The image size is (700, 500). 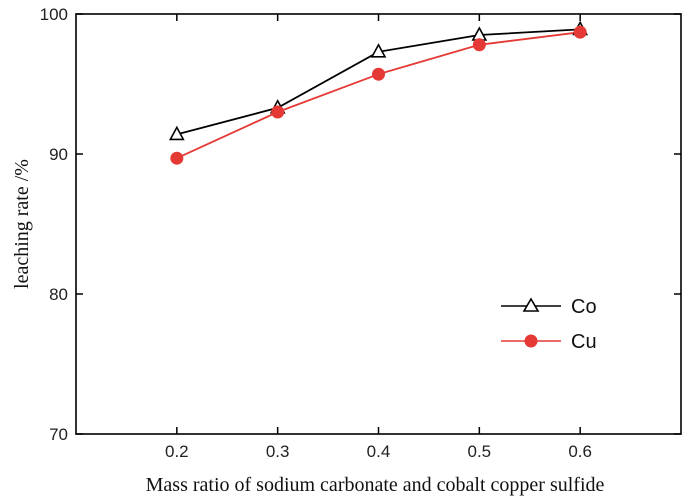 I want to click on x-tick-label: 0.5, so click(x=480, y=451).